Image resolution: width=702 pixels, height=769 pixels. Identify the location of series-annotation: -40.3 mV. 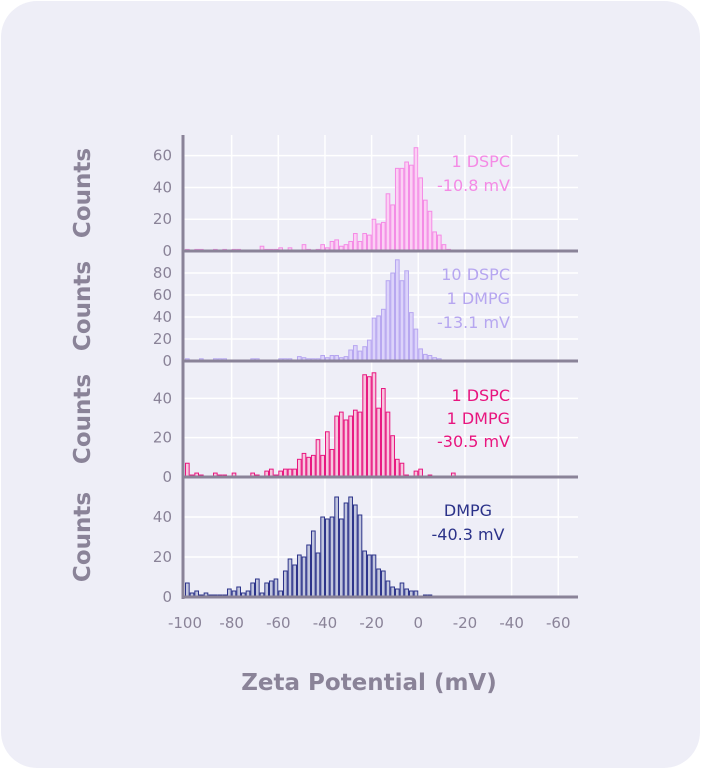
(467, 534).